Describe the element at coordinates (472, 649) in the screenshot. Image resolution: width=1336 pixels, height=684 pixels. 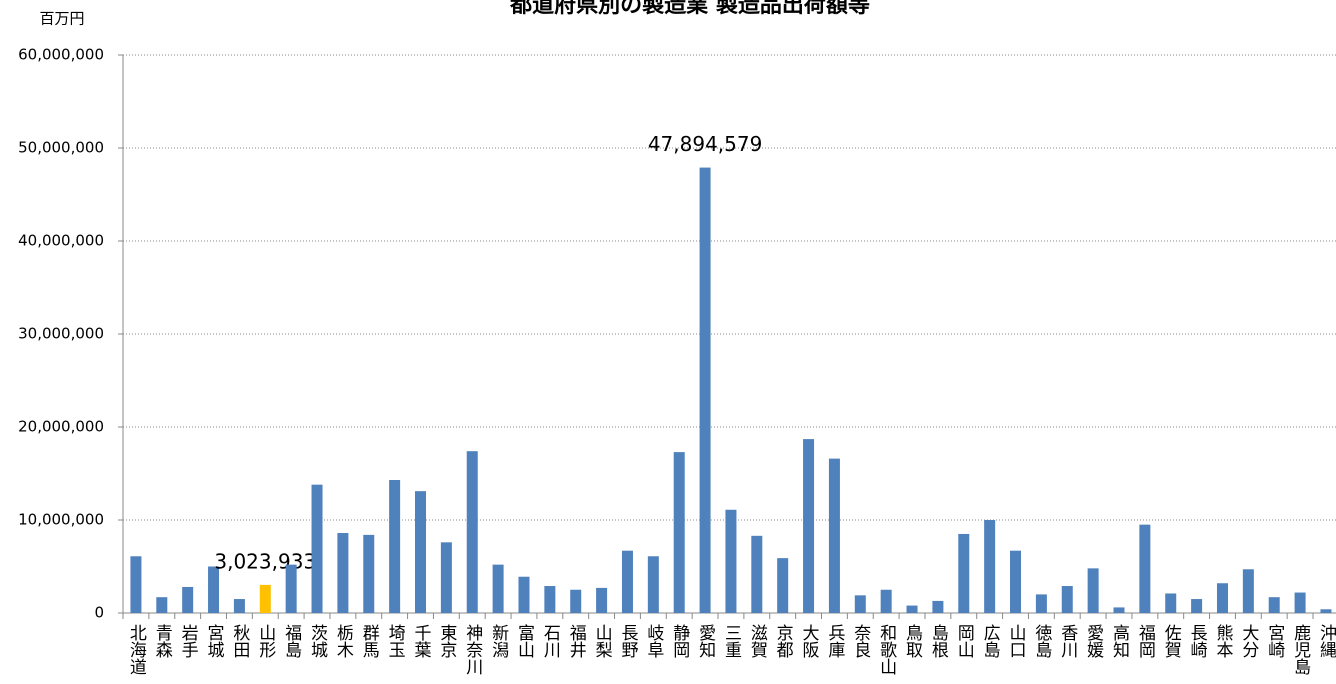
I see `x-tick-label: 神奈川` at that location.